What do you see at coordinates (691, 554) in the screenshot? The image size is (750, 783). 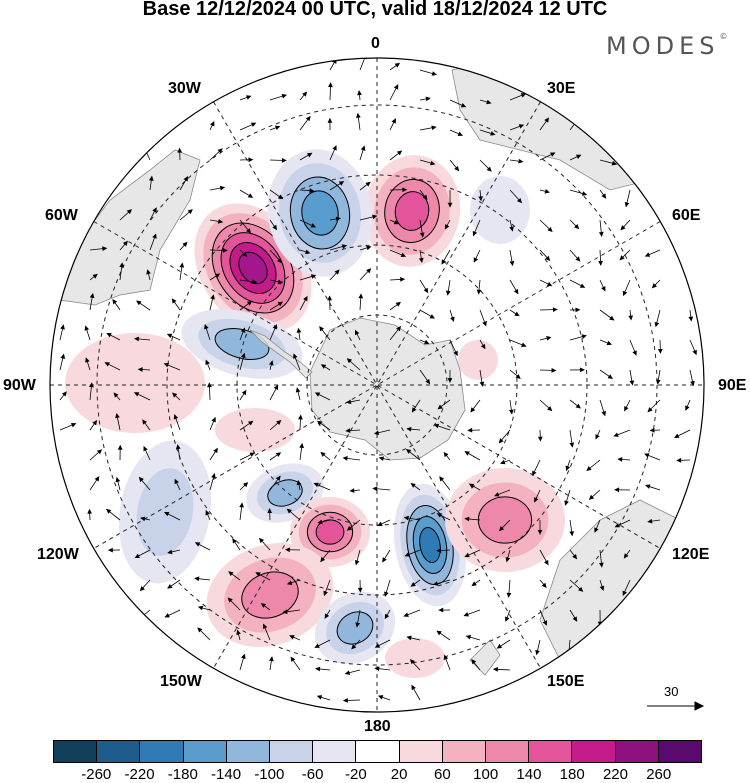 I see `lon-label-120e: 120E` at bounding box center [691, 554].